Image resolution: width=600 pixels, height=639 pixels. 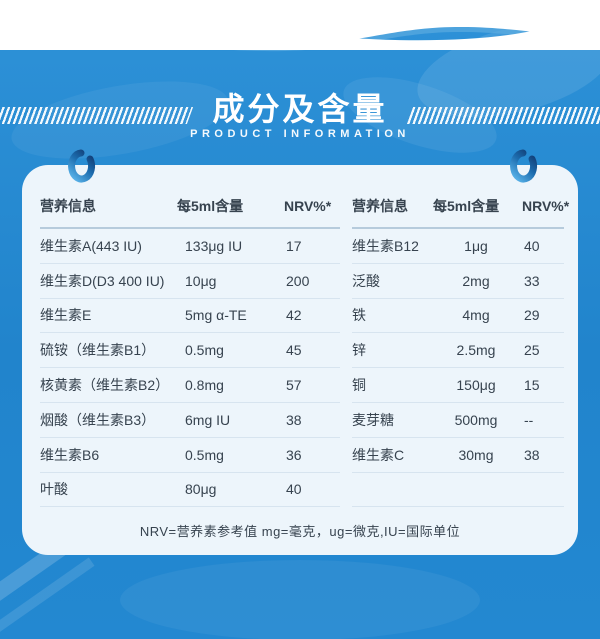 What do you see at coordinates (476, 315) in the screenshot?
I see `cell-amount: 4mg` at bounding box center [476, 315].